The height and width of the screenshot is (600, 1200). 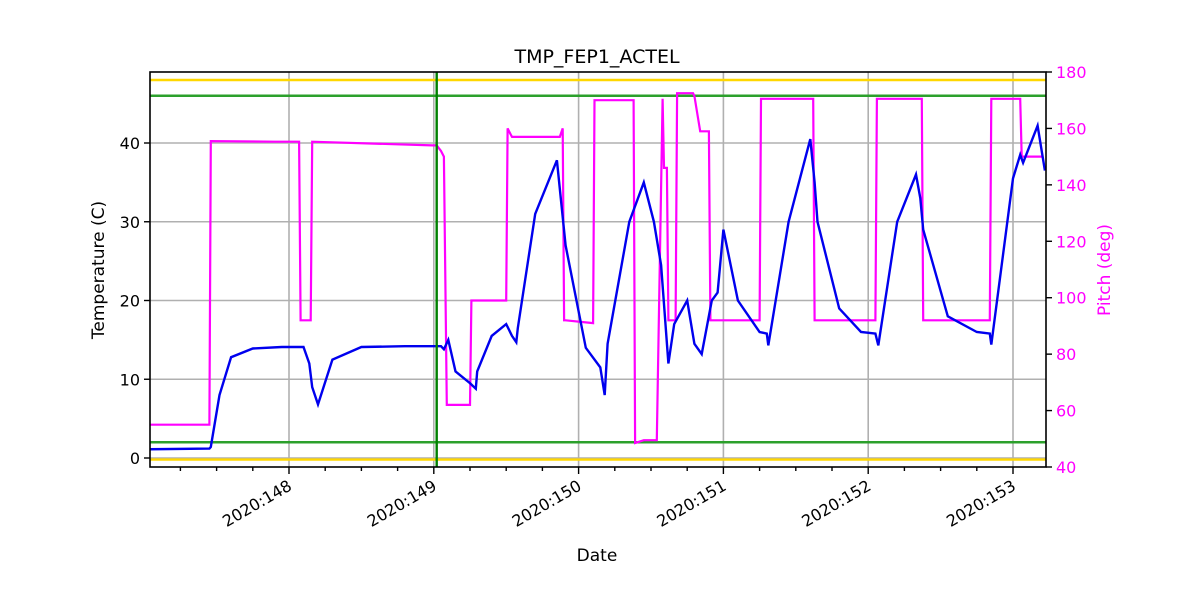 What do you see at coordinates (130, 222) in the screenshot?
I see `y-tick-label: 30` at bounding box center [130, 222].